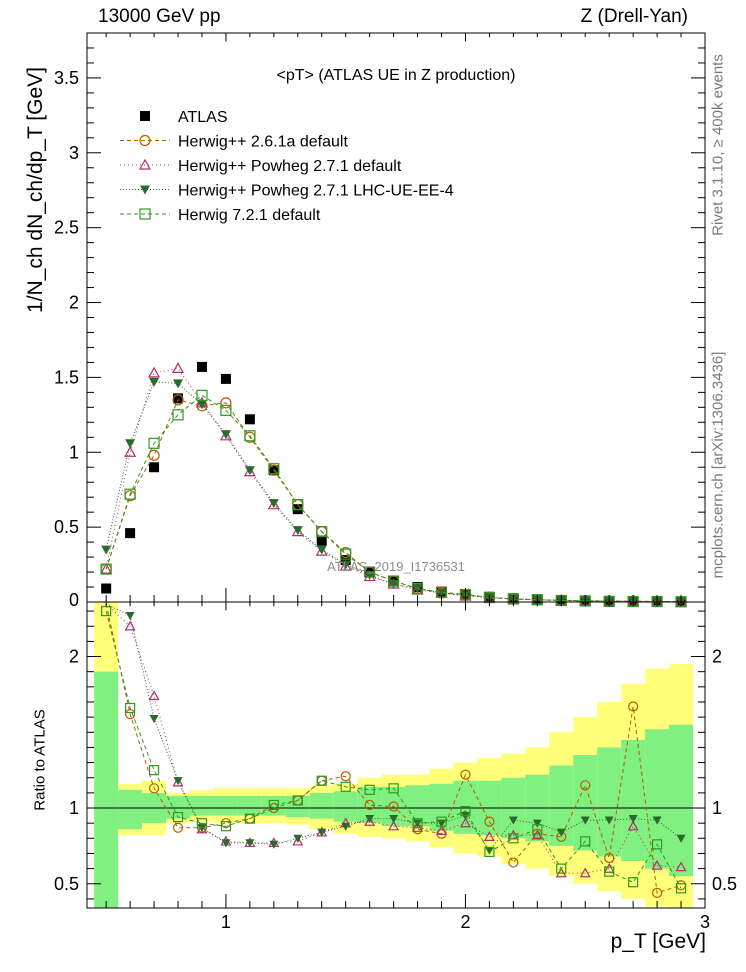  What do you see at coordinates (66, 377) in the screenshot?
I see `y-tick-label: 1.5` at bounding box center [66, 377].